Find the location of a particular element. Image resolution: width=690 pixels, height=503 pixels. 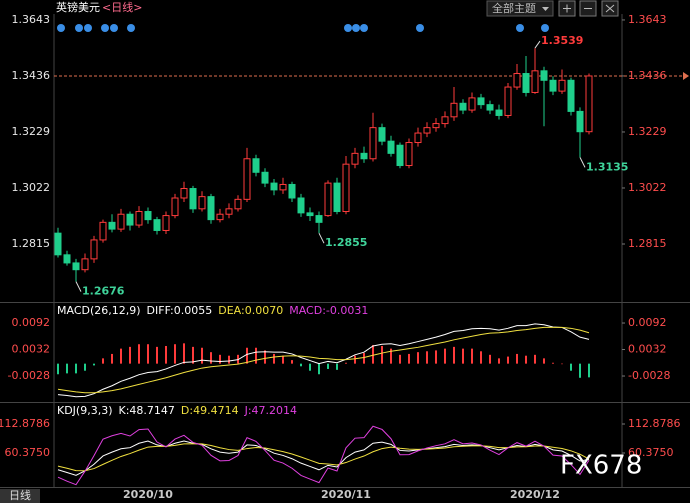

dropdown-arrow is located at coordinates (545, 9).